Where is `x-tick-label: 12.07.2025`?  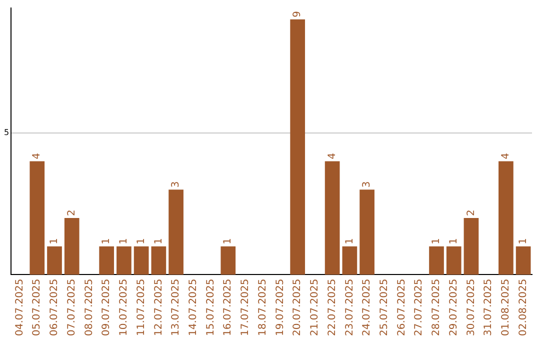 x-tick-label: 12.07.2025 is located at coordinates (158, 307).